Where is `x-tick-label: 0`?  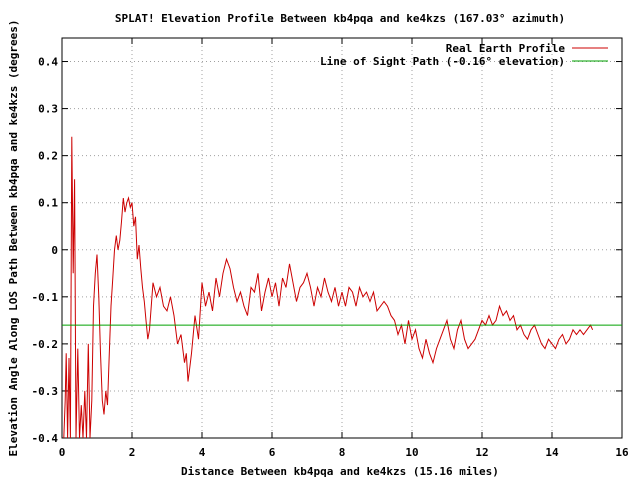 x-tick-label: 0 is located at coordinates (62, 452).